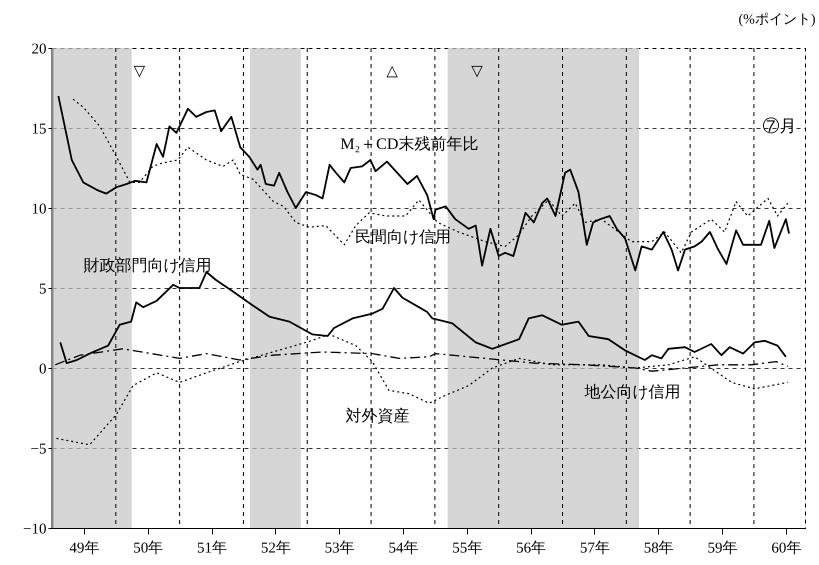 This screenshot has height=565, width=819. I want to click on x-tick-label: 53年, so click(339, 548).